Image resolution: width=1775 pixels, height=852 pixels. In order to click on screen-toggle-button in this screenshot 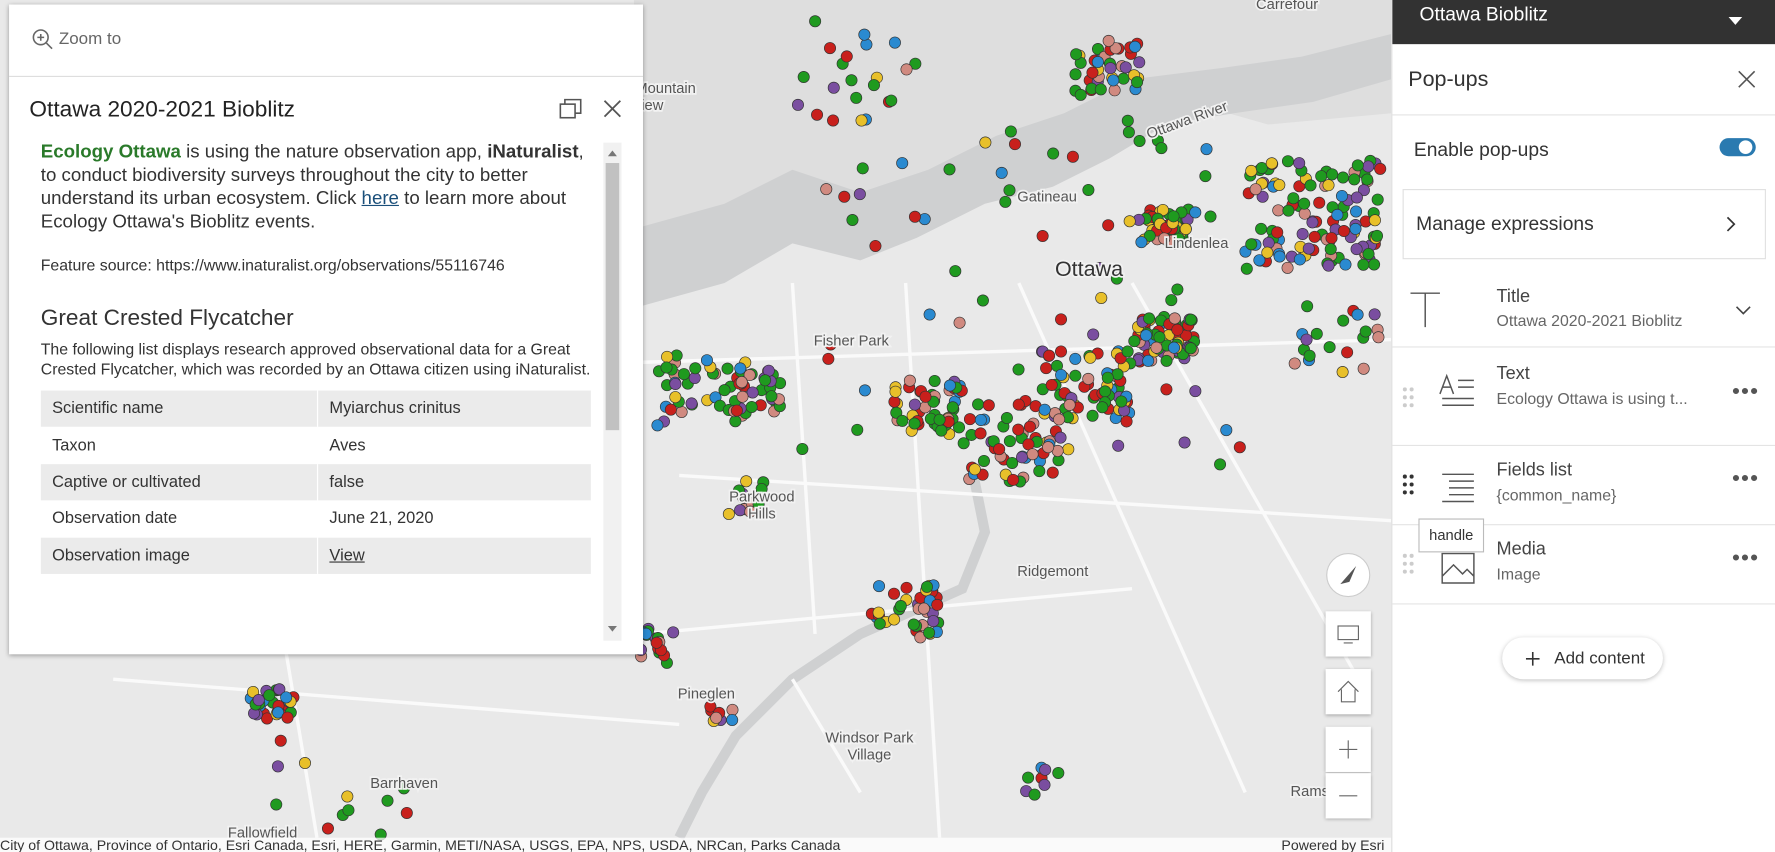, I will do `click(1348, 634)`.